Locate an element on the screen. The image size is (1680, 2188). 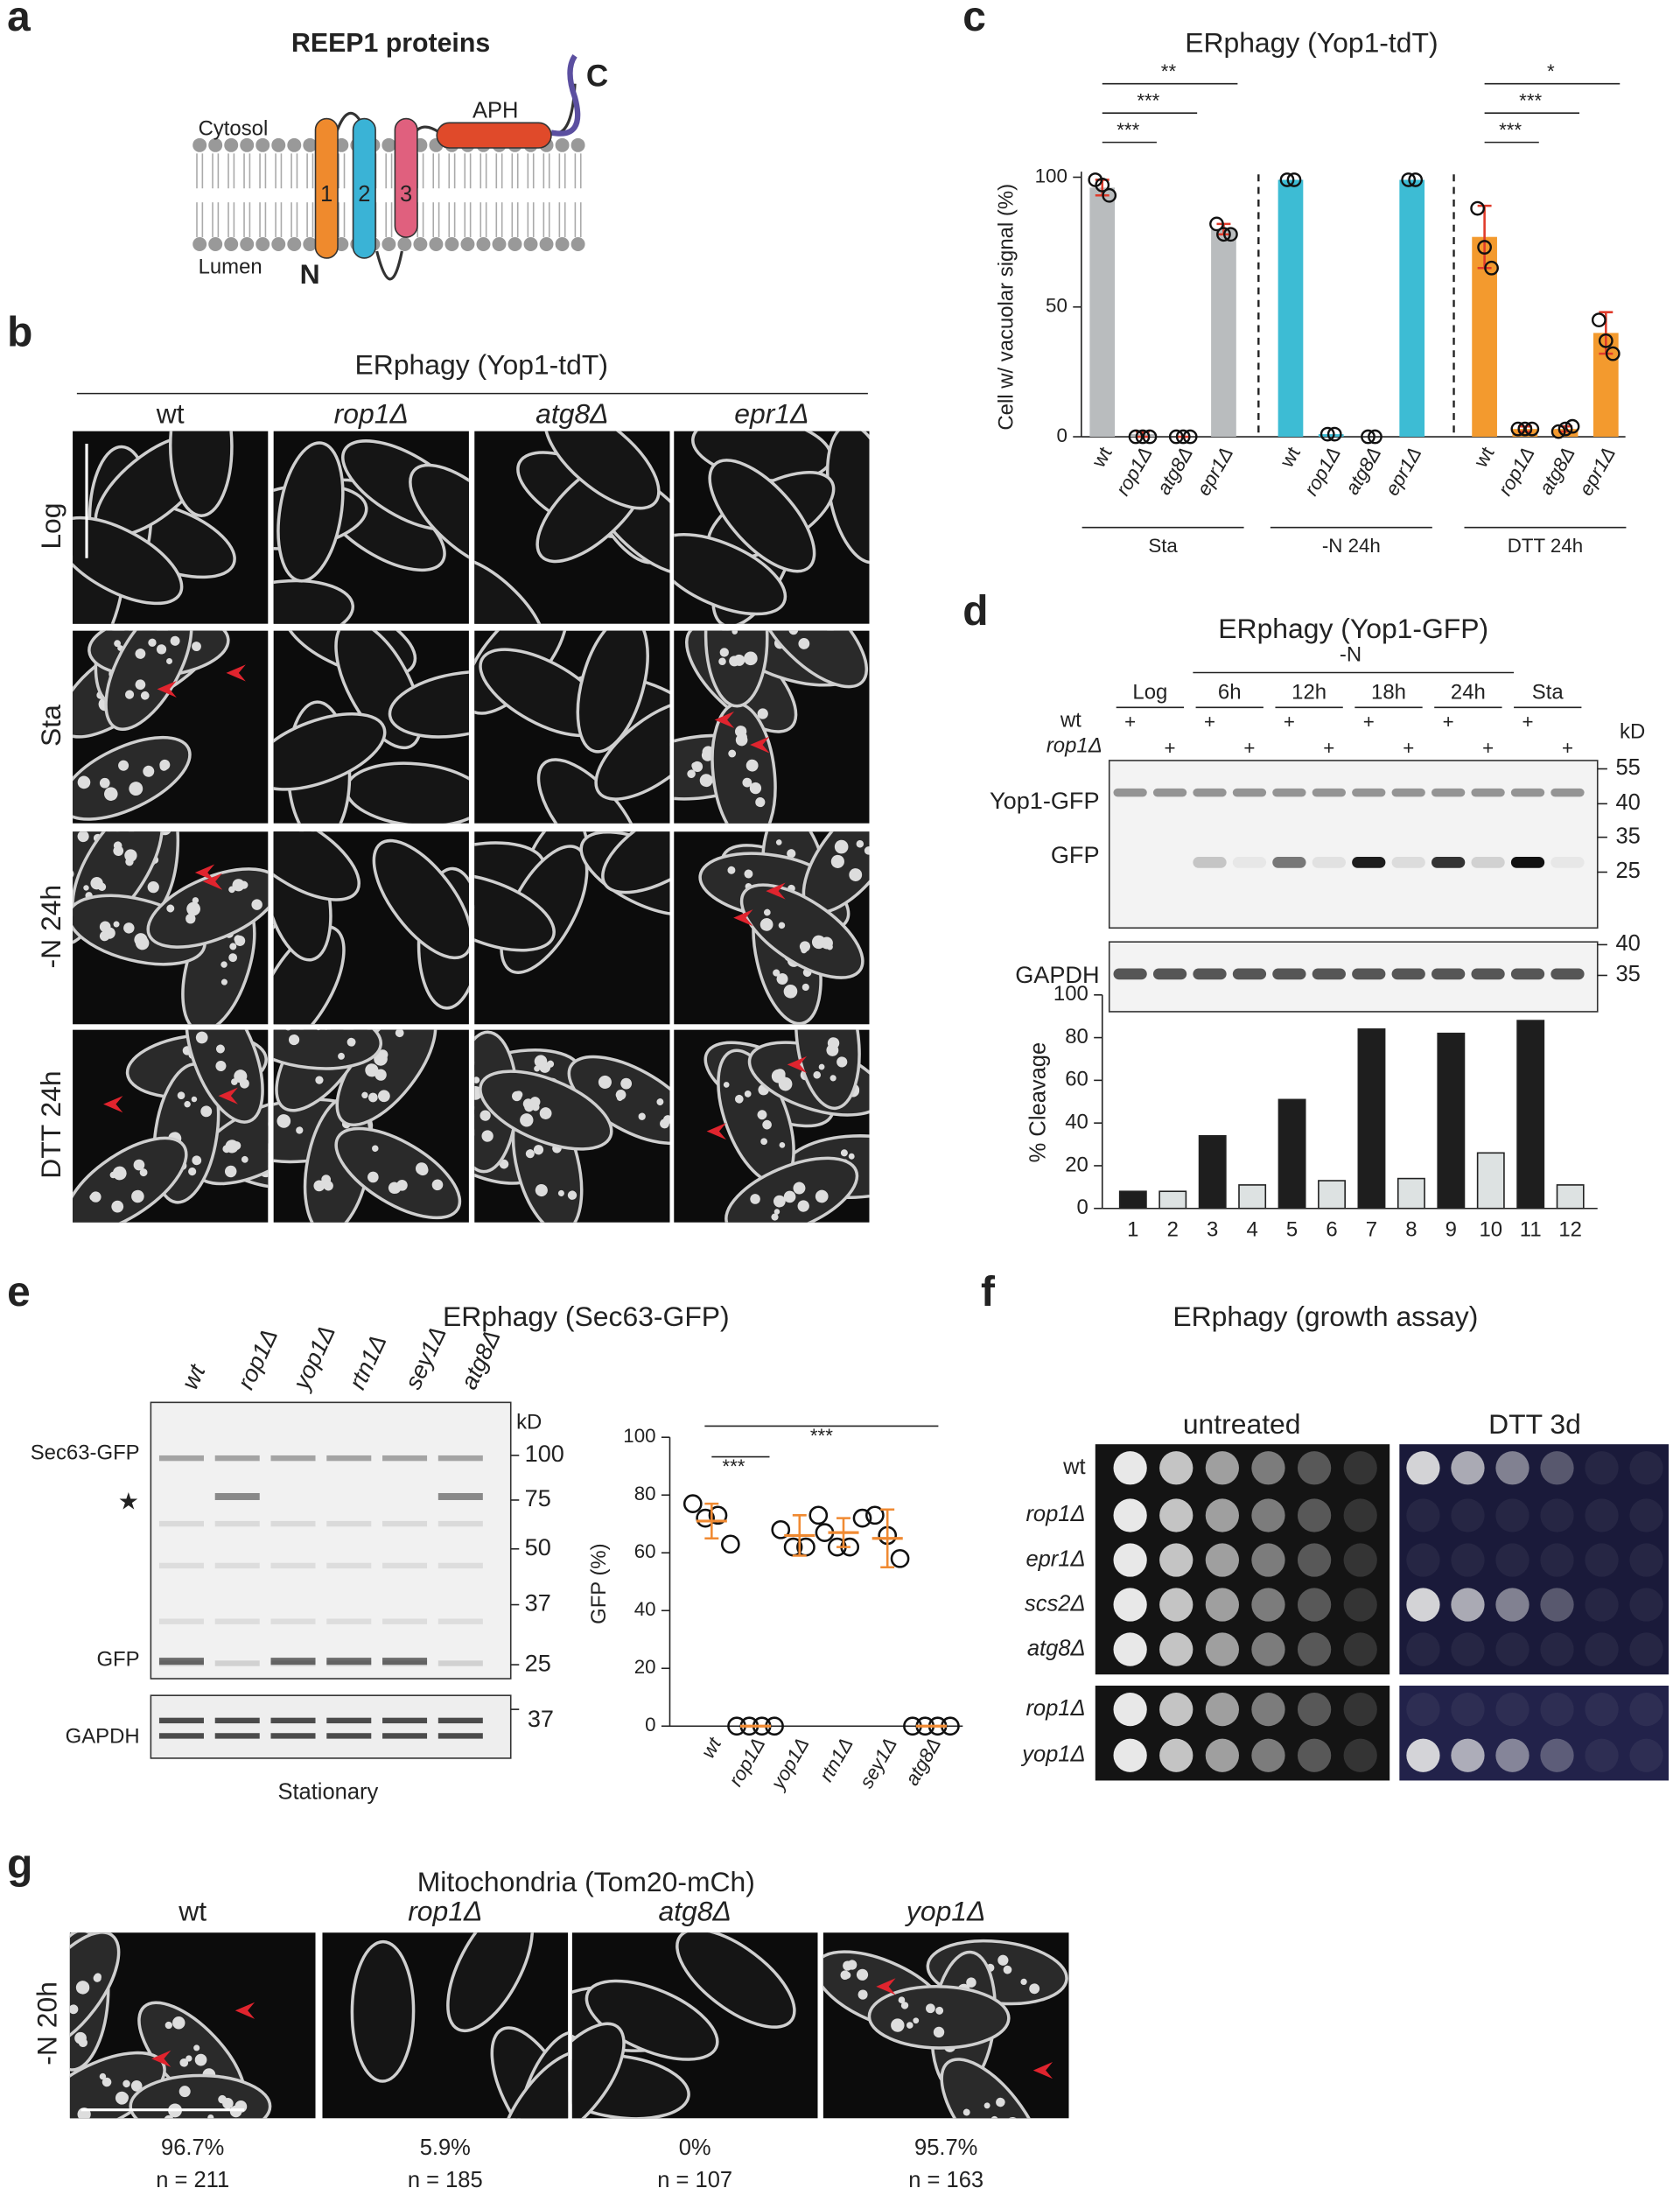
timepoint-label: 18h is located at coordinates (1388, 693).